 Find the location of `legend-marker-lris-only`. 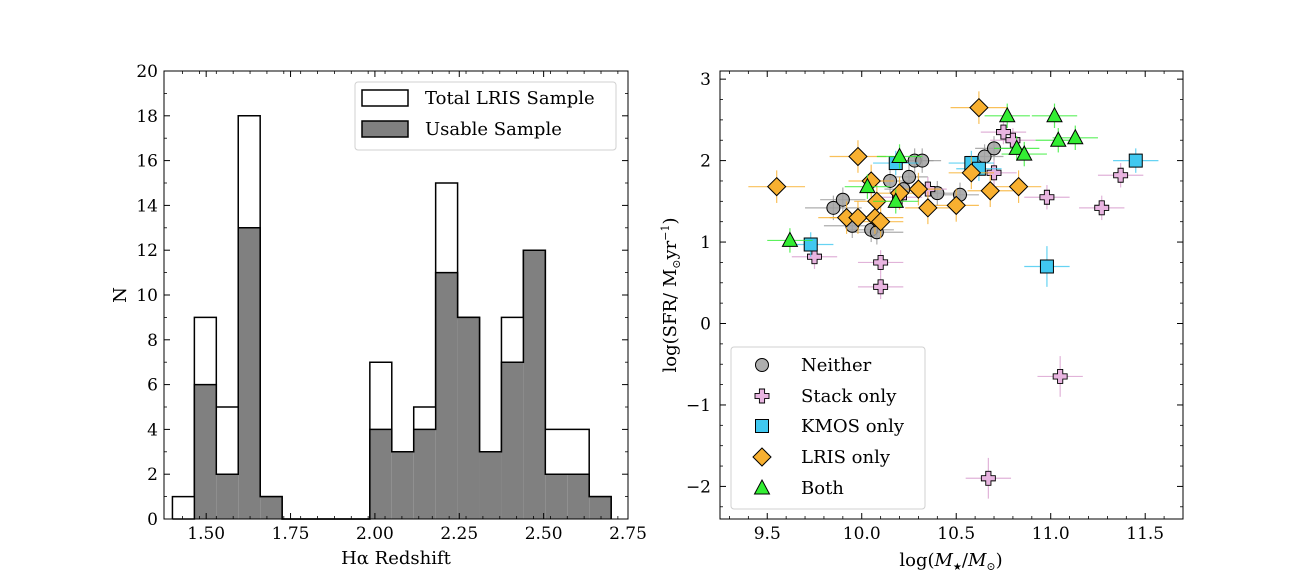

legend-marker-lris-only is located at coordinates (762, 457).